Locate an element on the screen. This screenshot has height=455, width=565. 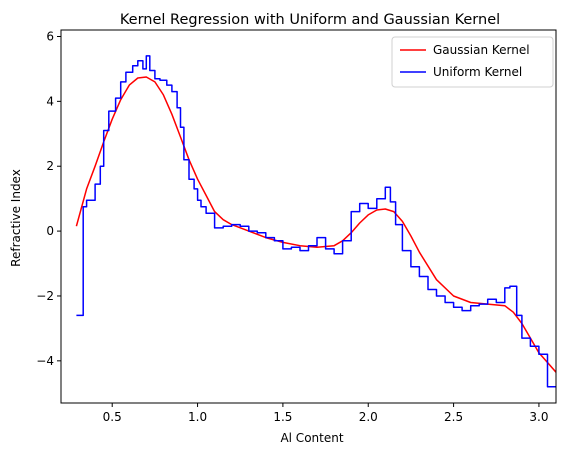
x-axis-ticks: 0.5 1.0 1.5 2.0 2.5 3.0 is located at coordinates (325, 413).